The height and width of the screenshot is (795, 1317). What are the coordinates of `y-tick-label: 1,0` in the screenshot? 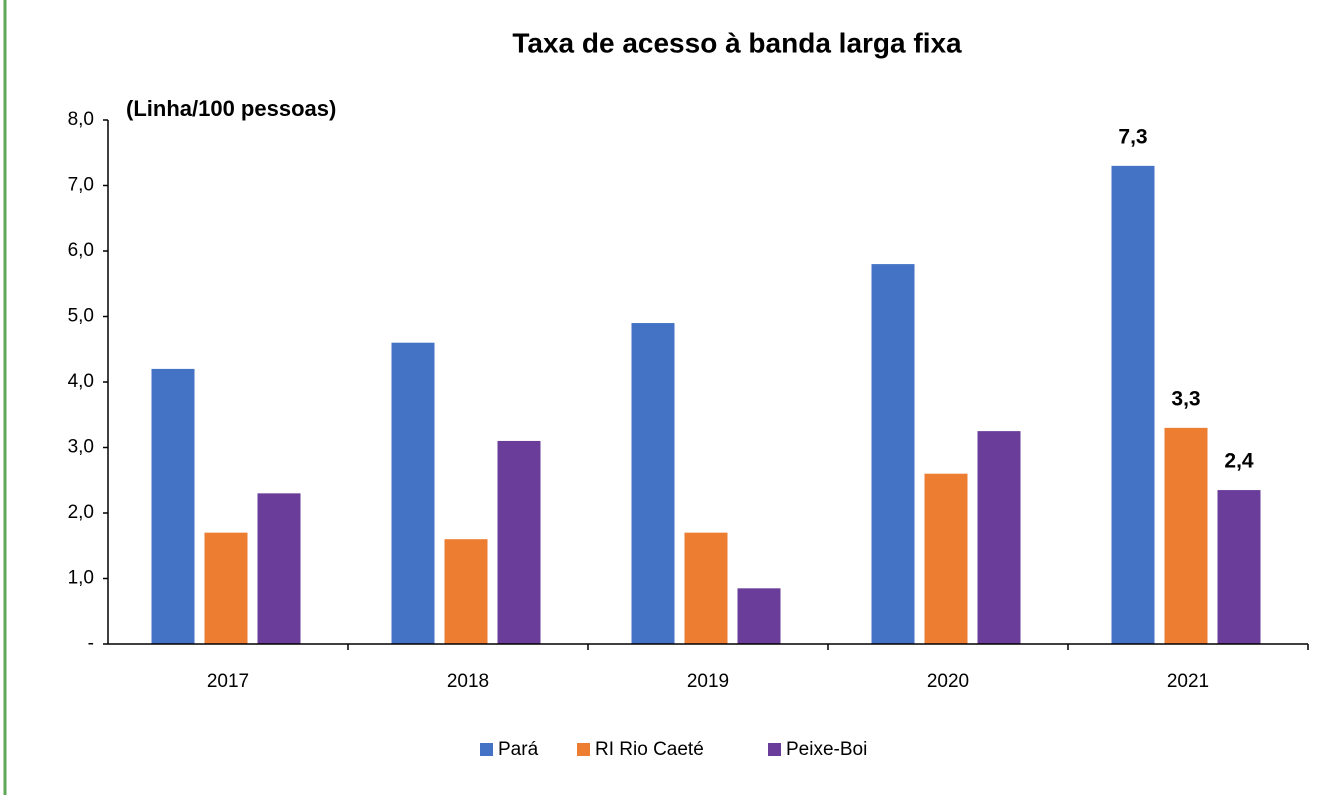 It's located at (81, 578).